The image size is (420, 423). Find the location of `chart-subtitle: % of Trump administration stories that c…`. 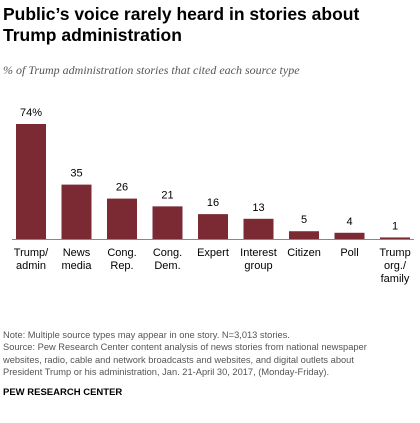

chart-subtitle: % of Trump administration stories that c… is located at coordinates (151, 70).